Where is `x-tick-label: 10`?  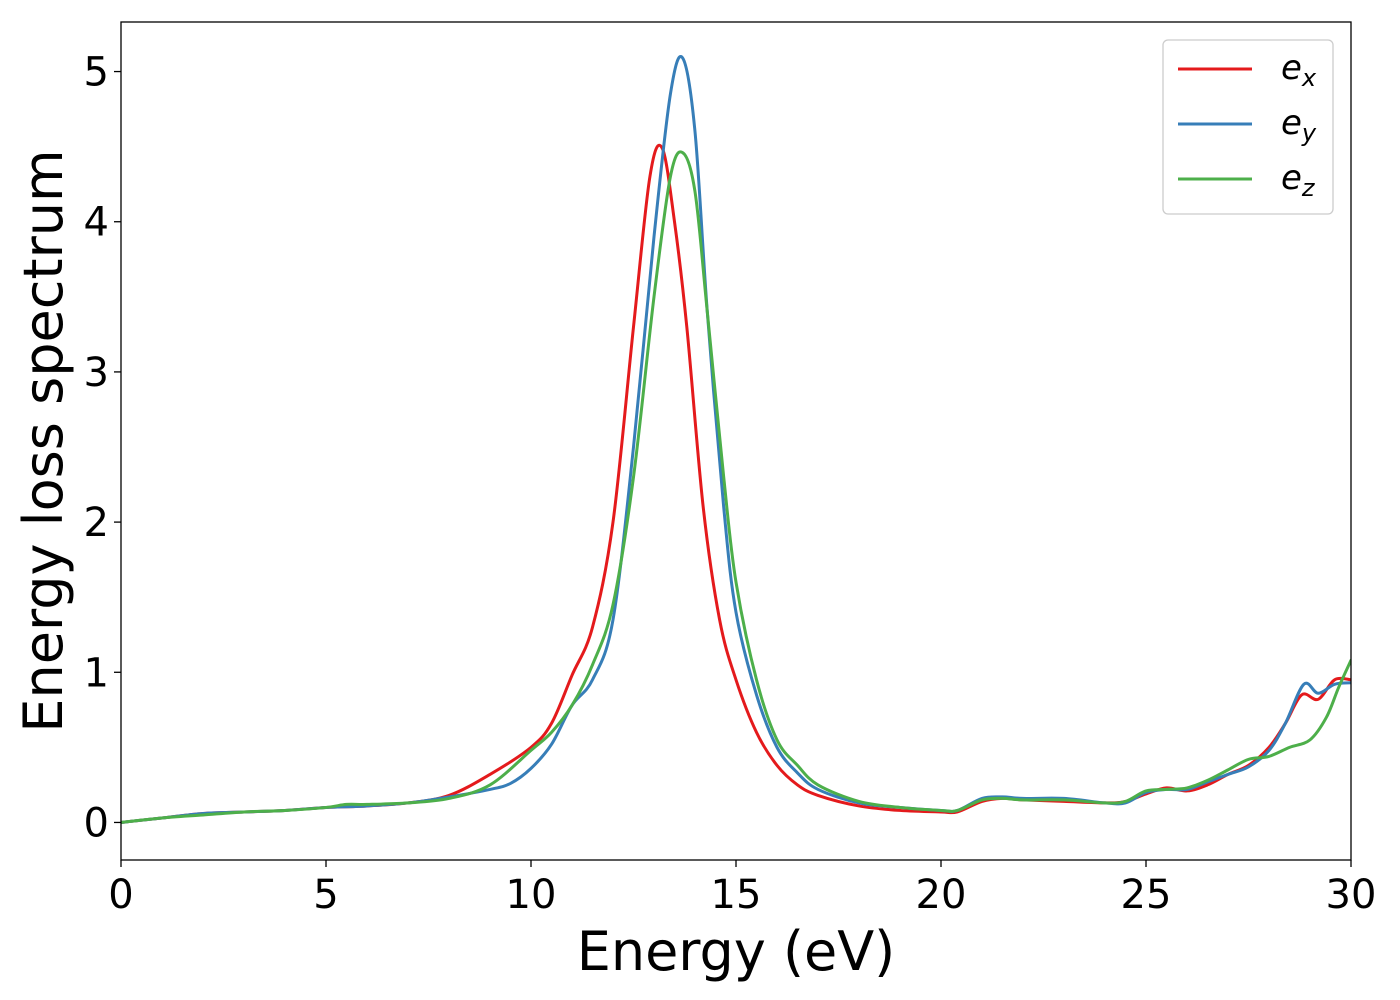
x-tick-label: 10 is located at coordinates (531, 895).